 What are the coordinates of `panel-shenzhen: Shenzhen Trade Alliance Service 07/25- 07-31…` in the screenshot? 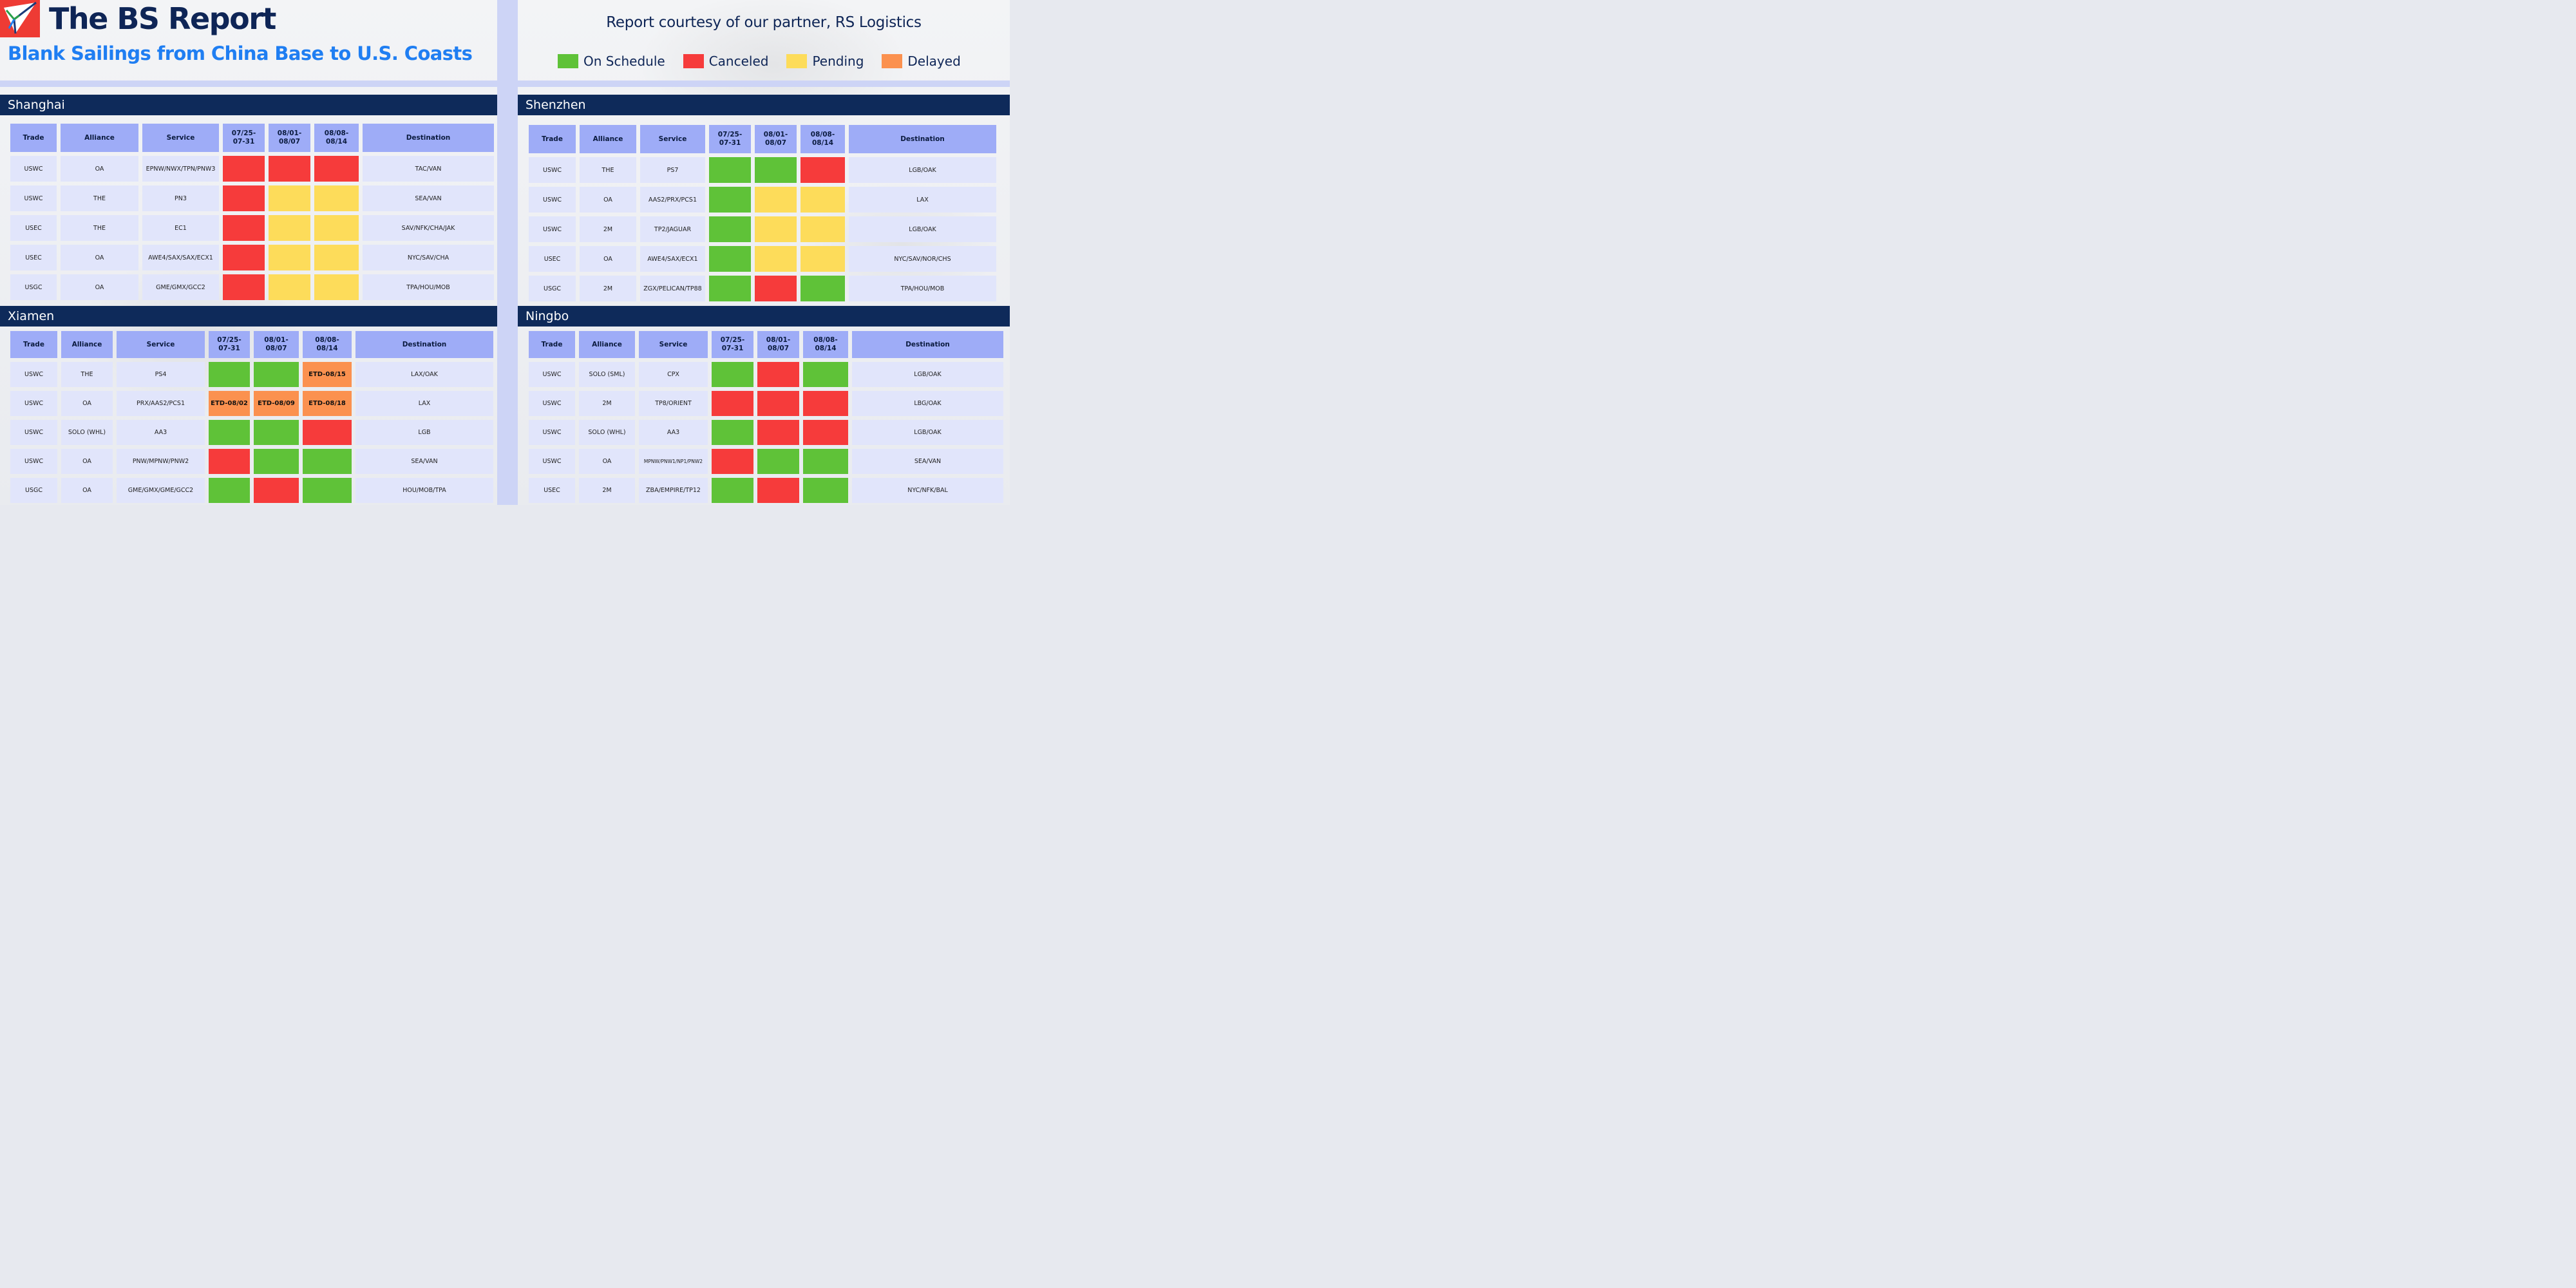 It's located at (764, 199).